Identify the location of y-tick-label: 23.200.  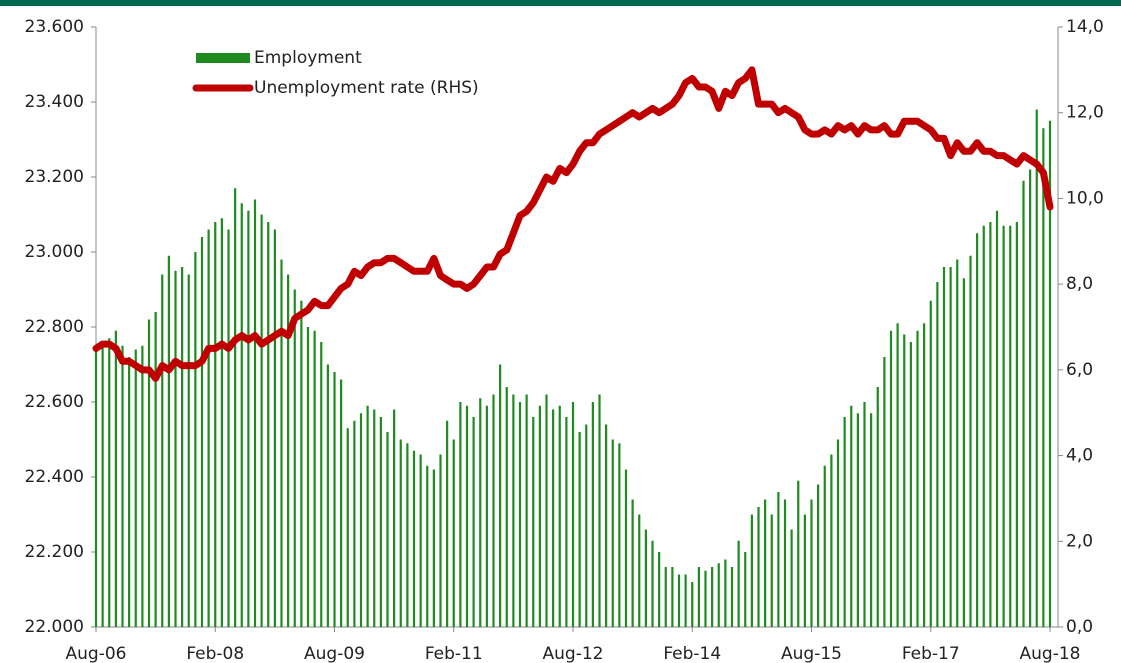
(54, 177).